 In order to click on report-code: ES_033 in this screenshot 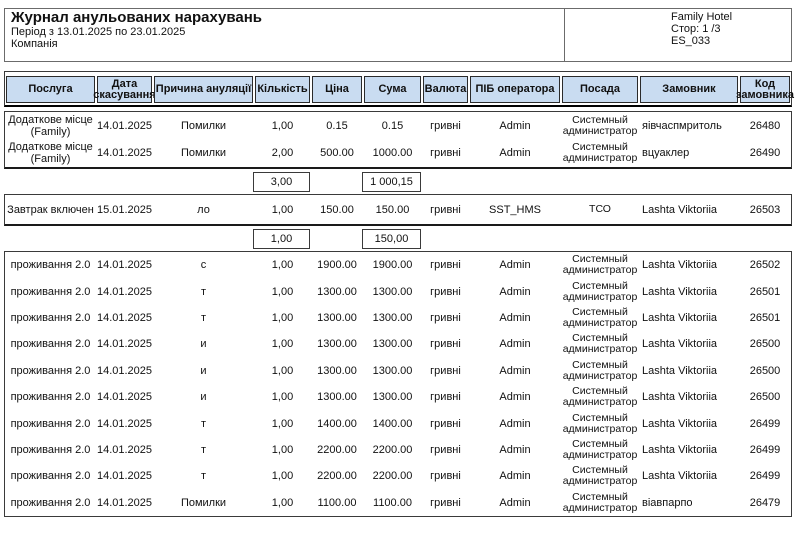, I will do `click(691, 41)`.